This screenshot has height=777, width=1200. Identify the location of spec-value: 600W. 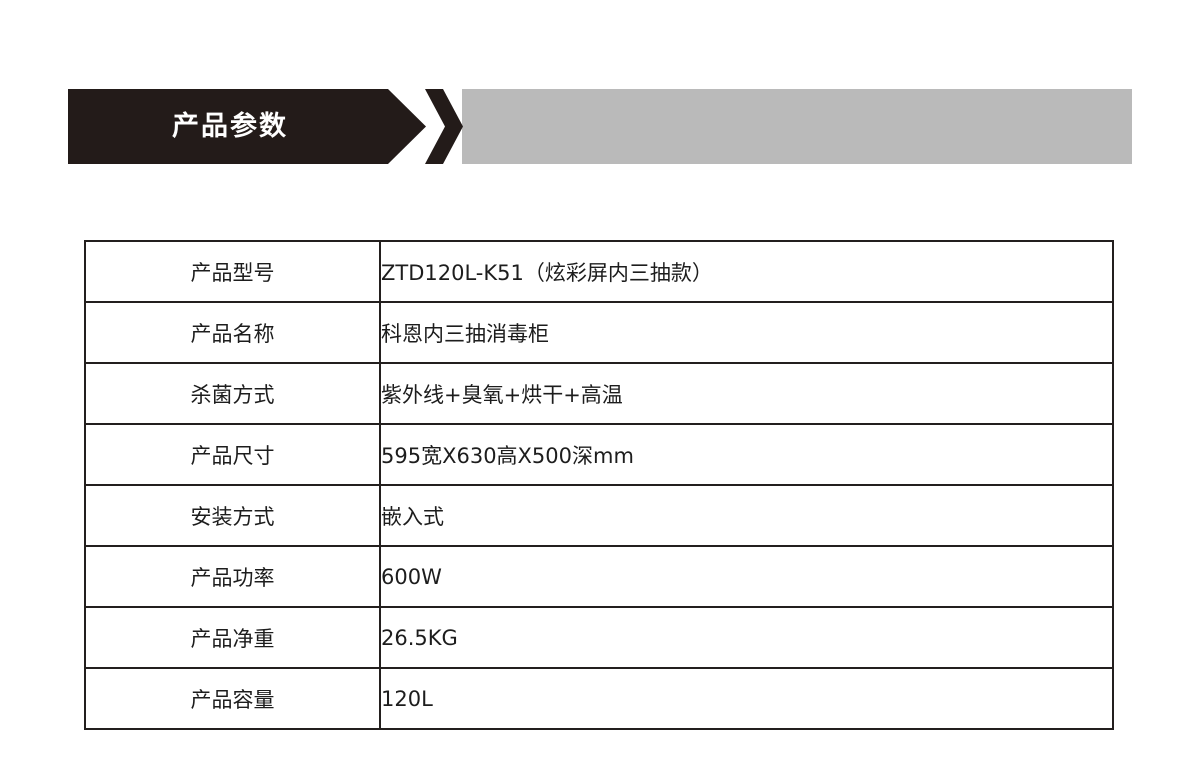
(746, 576).